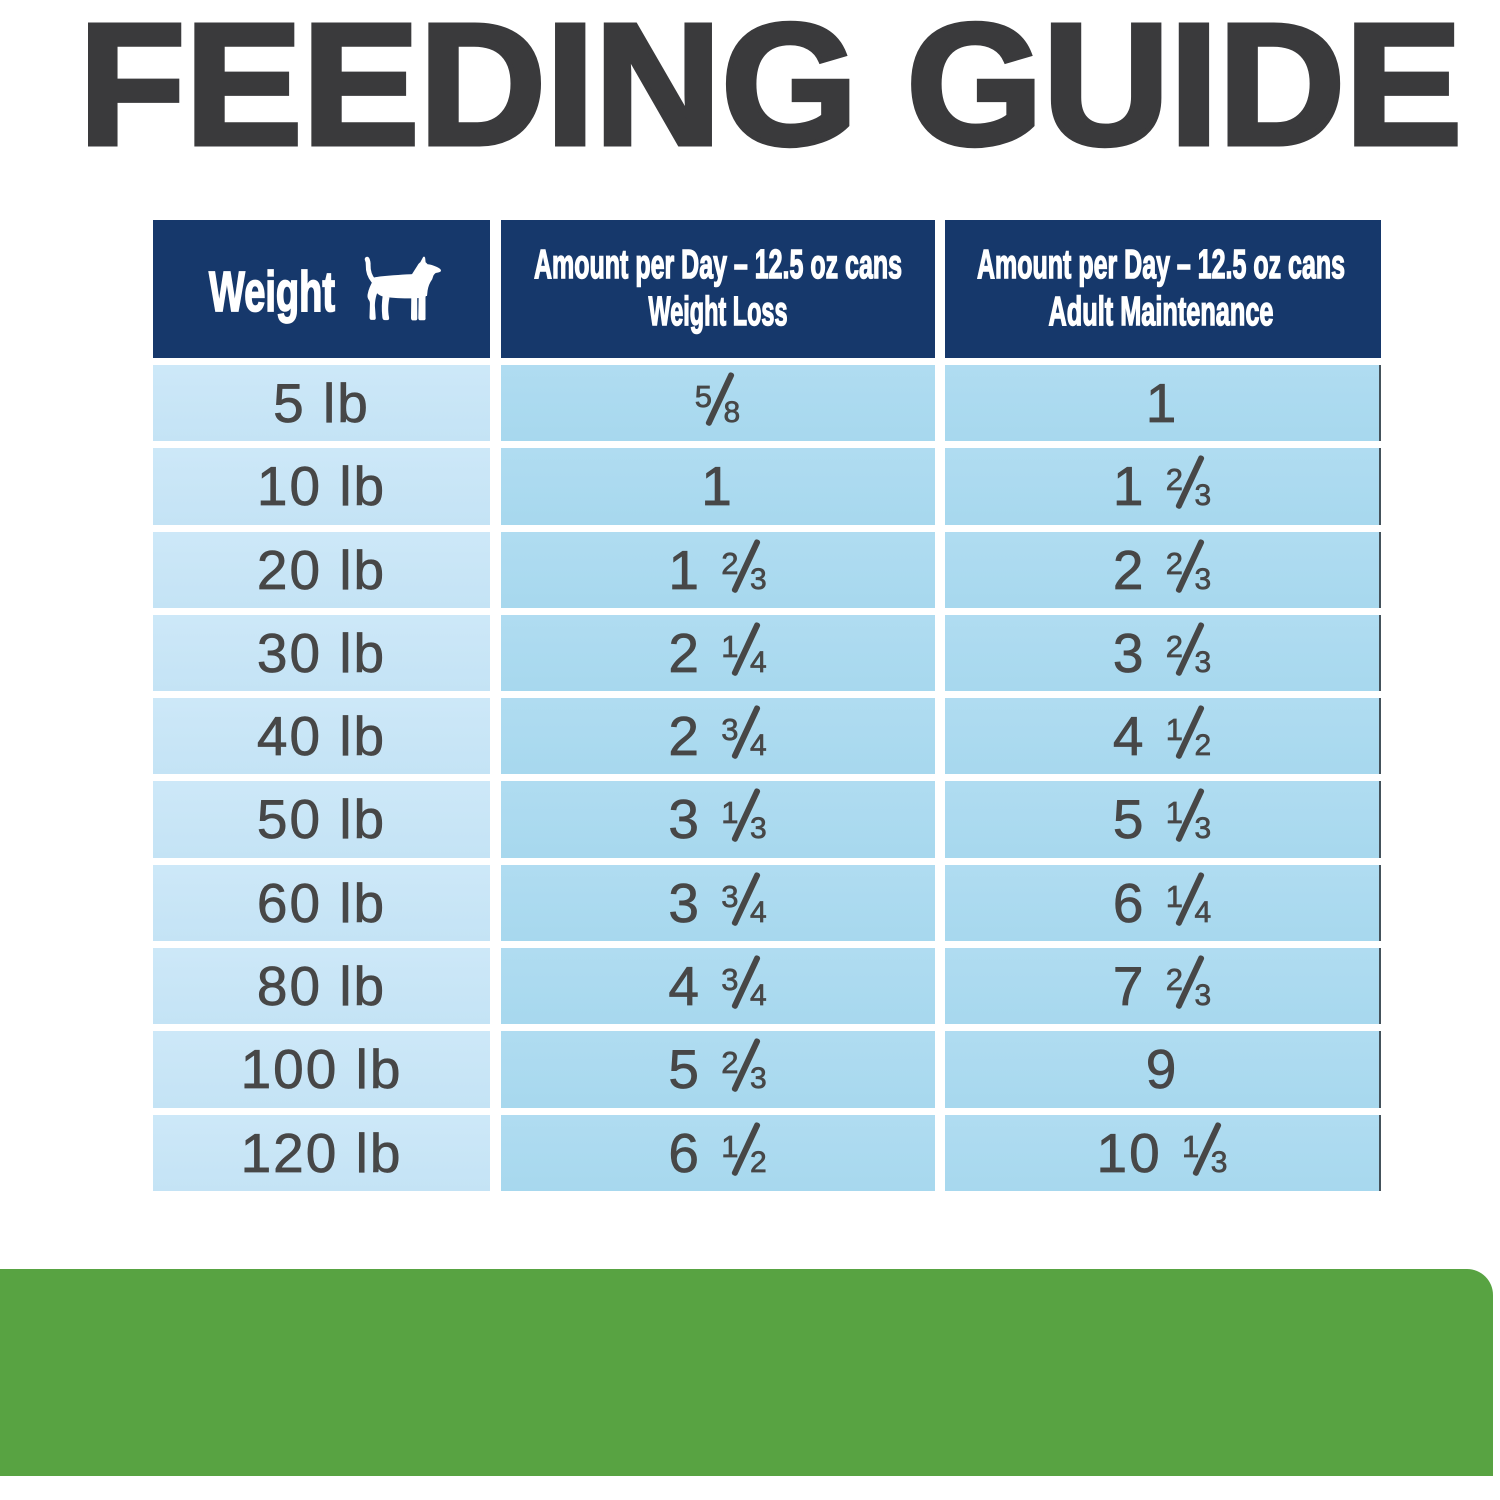 This screenshot has height=1500, width=1500. Describe the element at coordinates (775, 90) in the screenshot. I see `svg-text: FEEDING GUIDE` at that location.